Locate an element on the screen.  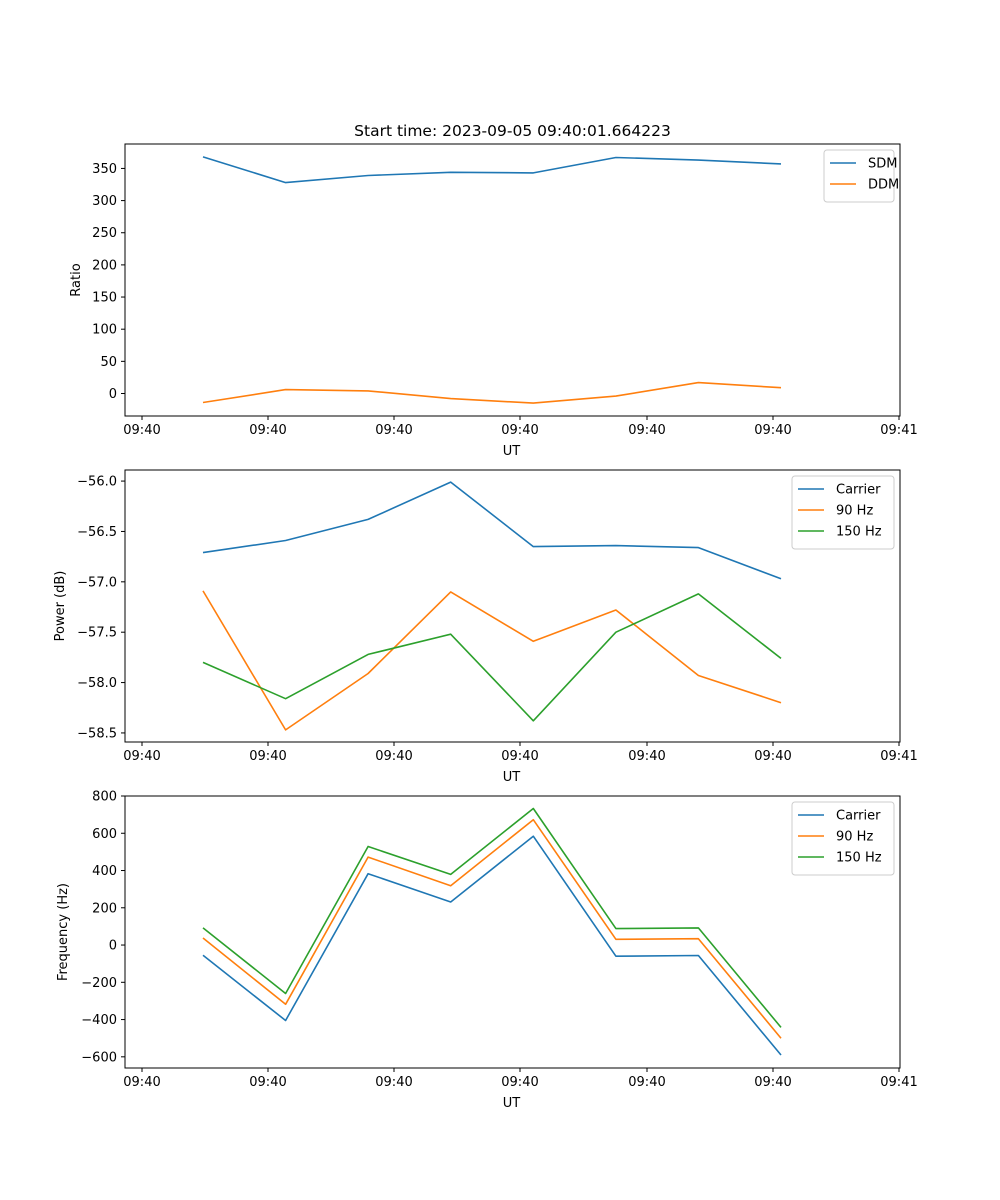
chart-title: Start time: 2023-09-05 09:40:01.664223 is located at coordinates (512, 131).